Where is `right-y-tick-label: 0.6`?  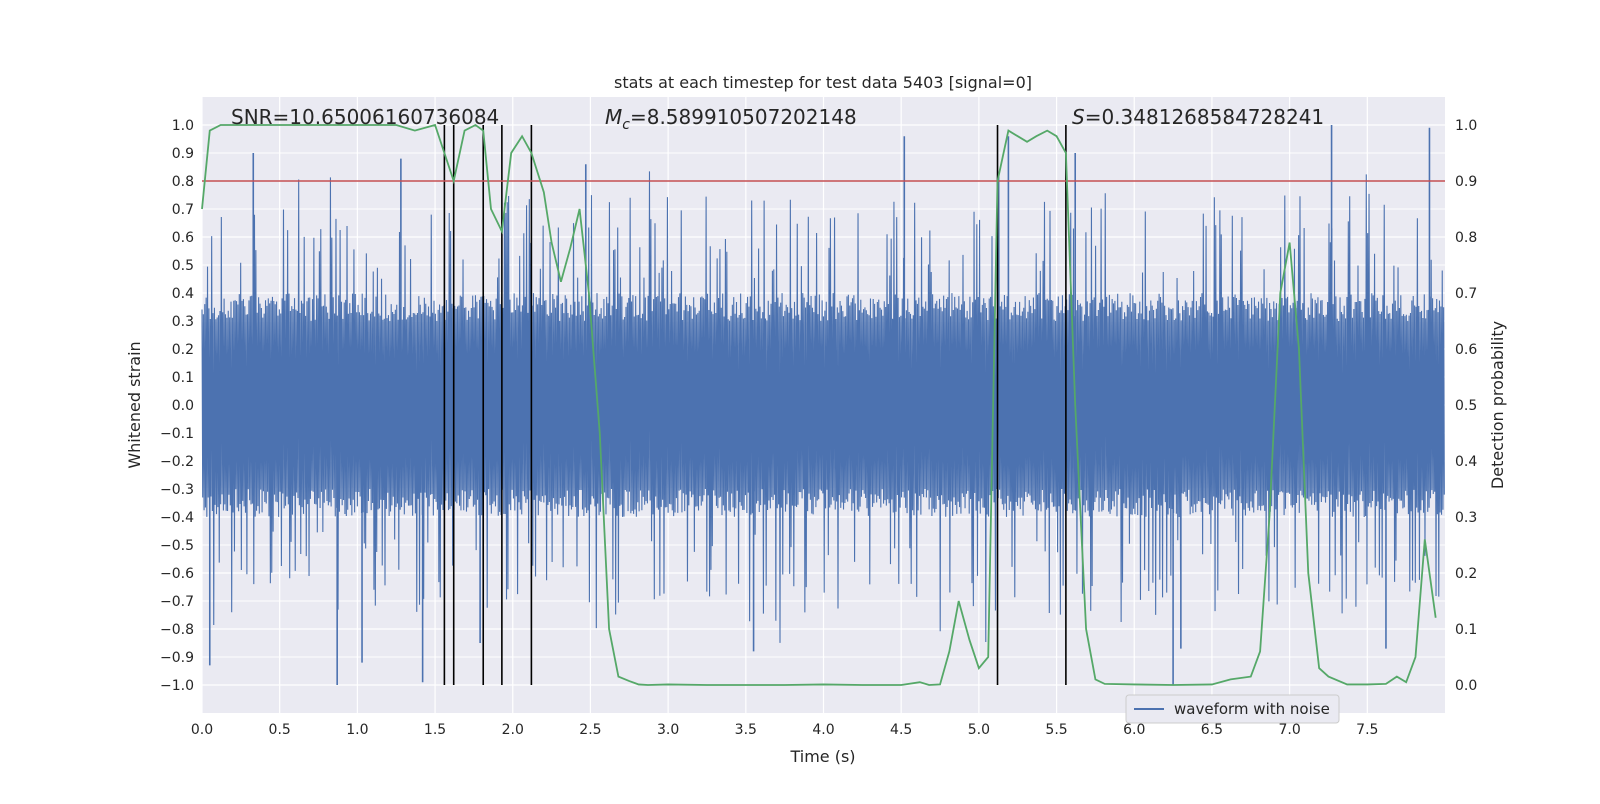 right-y-tick-label: 0.6 is located at coordinates (1466, 350).